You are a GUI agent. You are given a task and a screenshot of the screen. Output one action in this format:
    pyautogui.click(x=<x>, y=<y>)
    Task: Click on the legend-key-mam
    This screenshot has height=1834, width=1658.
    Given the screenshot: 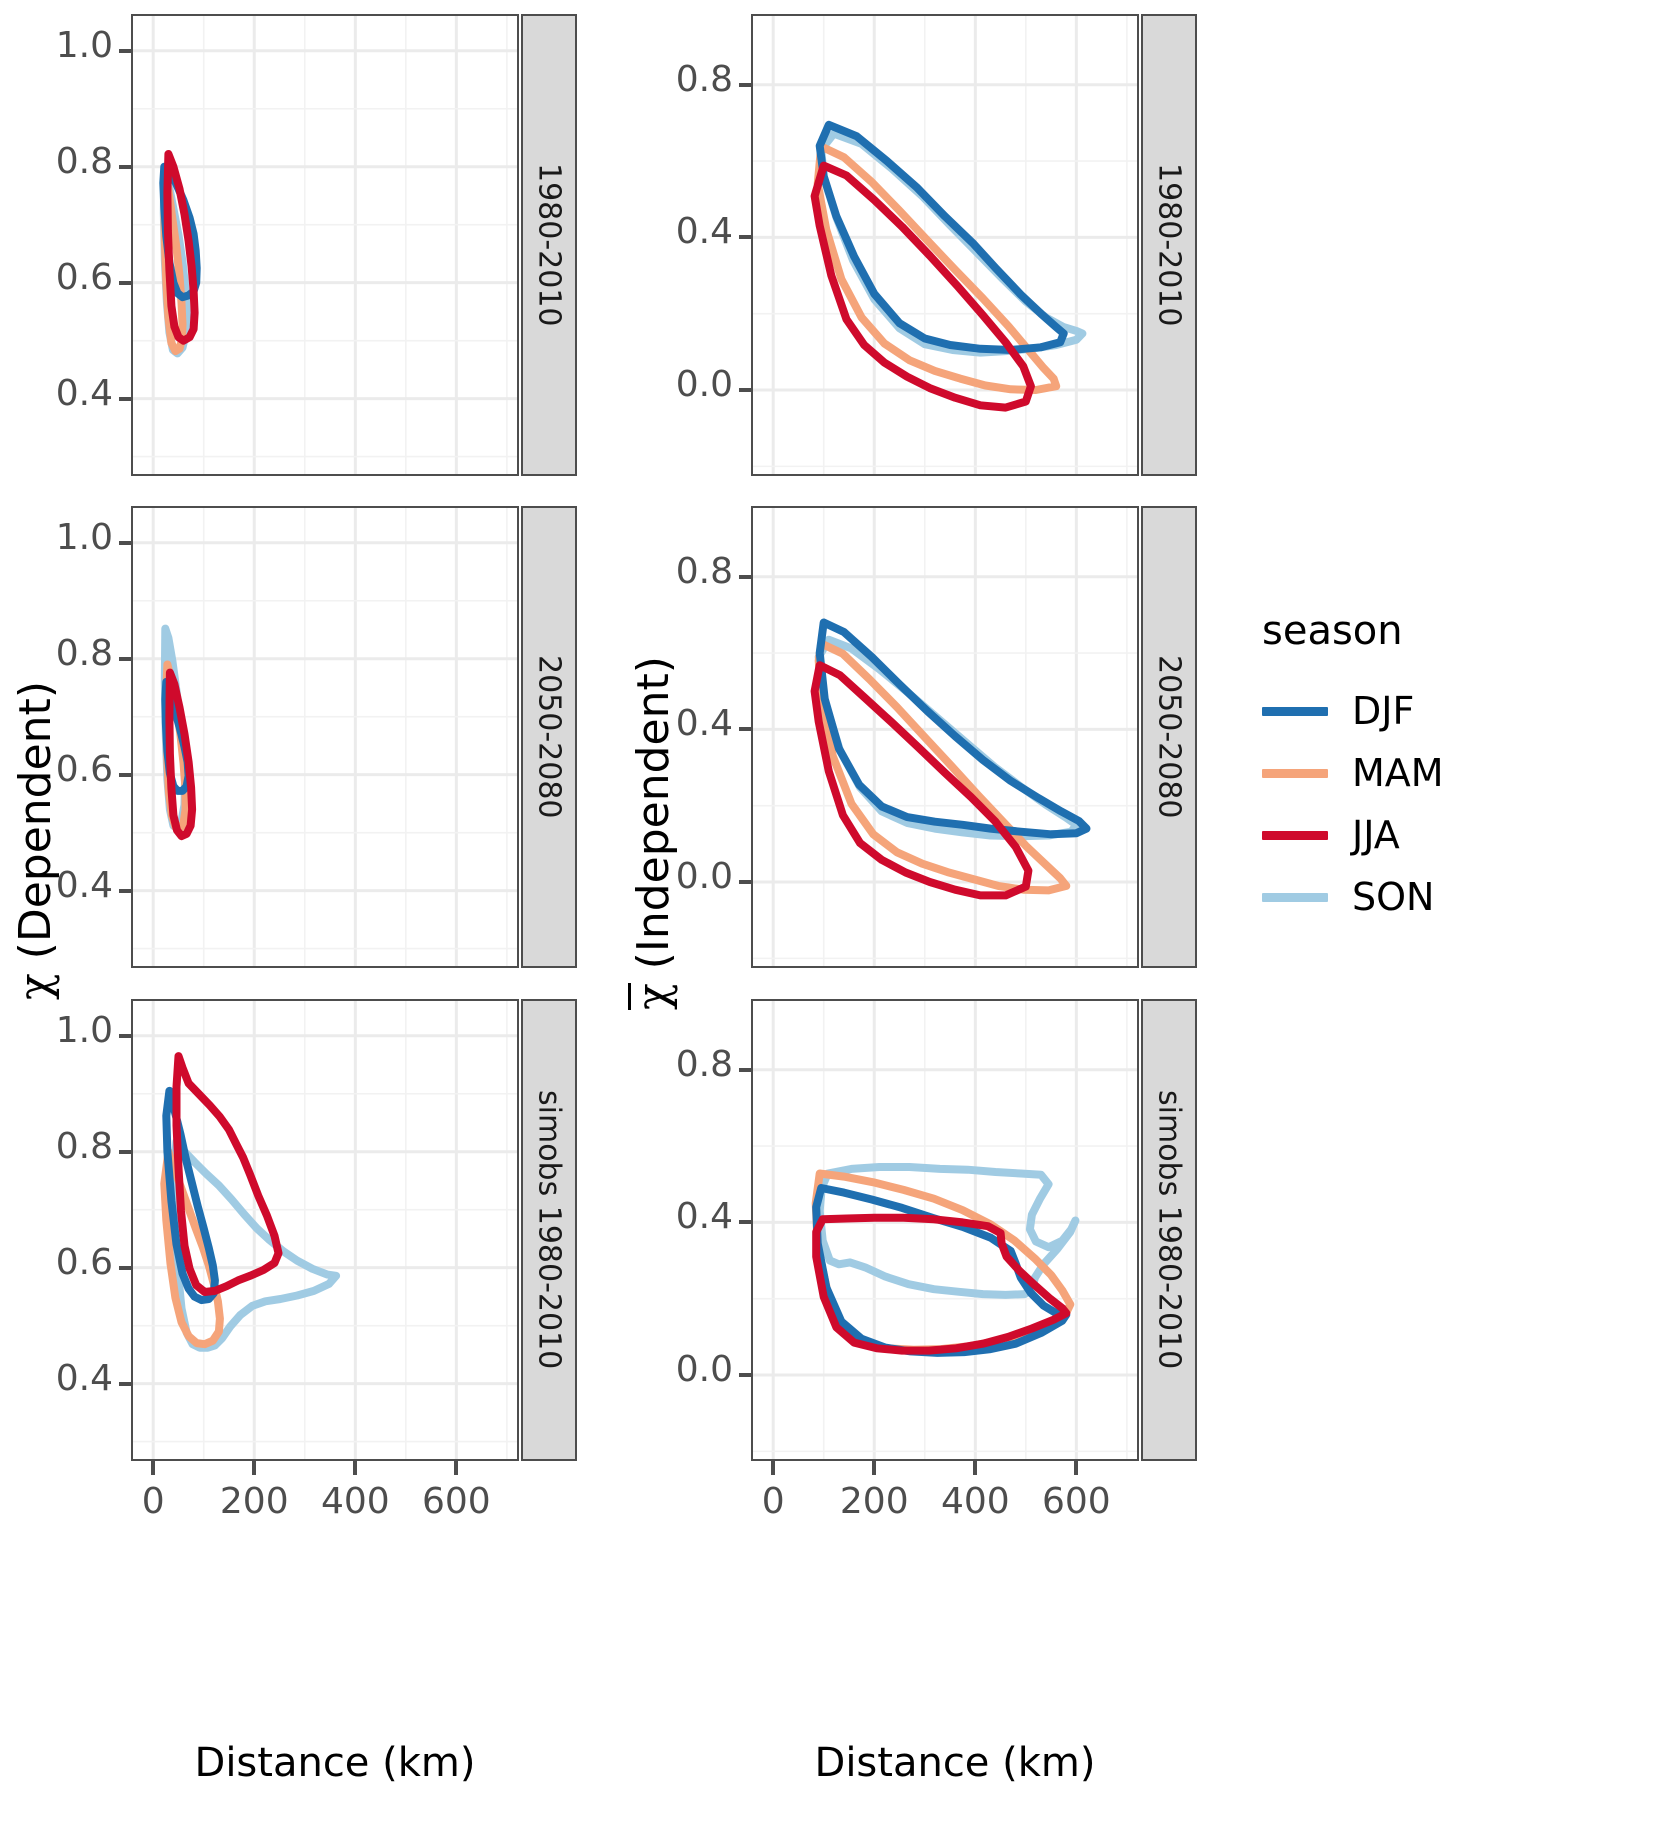 What is the action you would take?
    pyautogui.click(x=1295, y=773)
    